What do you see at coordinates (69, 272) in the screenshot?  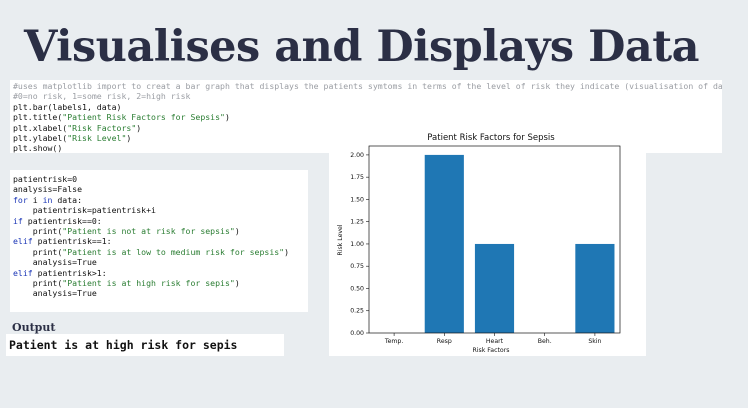 I see `code-token: patientrisk>1:` at bounding box center [69, 272].